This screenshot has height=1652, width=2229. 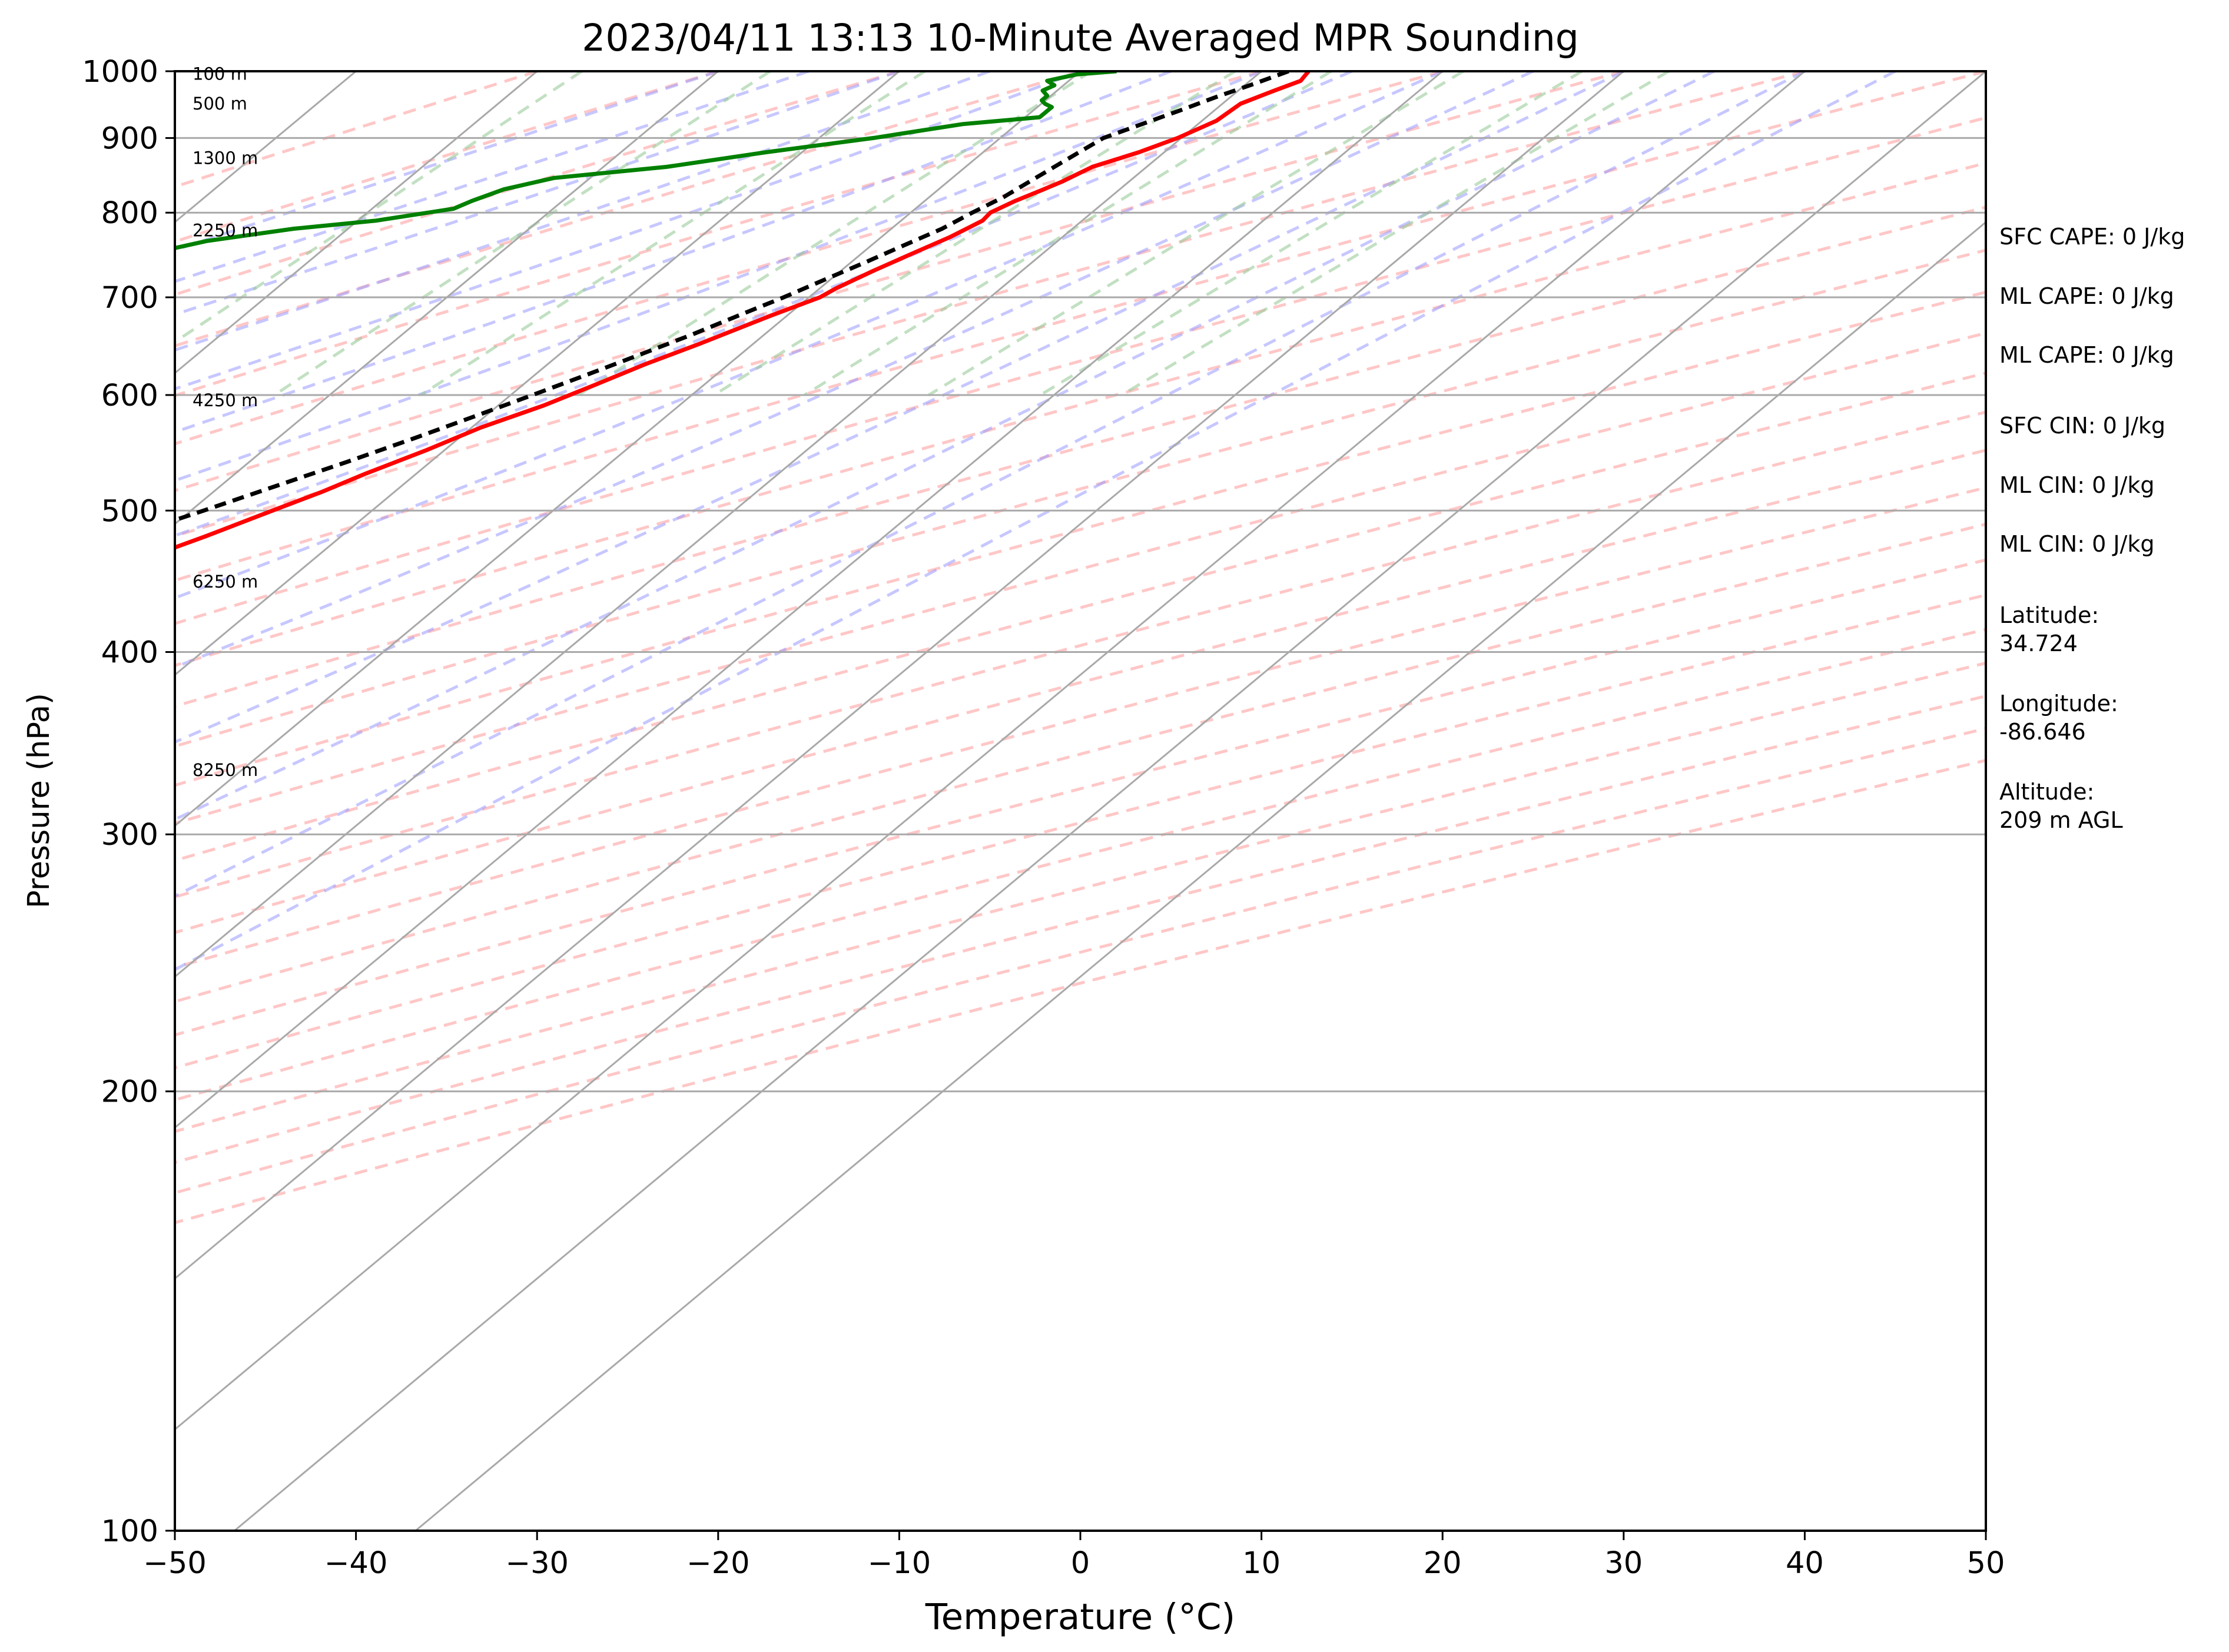 I want to click on y-tick-label: 1000, so click(x=120, y=72).